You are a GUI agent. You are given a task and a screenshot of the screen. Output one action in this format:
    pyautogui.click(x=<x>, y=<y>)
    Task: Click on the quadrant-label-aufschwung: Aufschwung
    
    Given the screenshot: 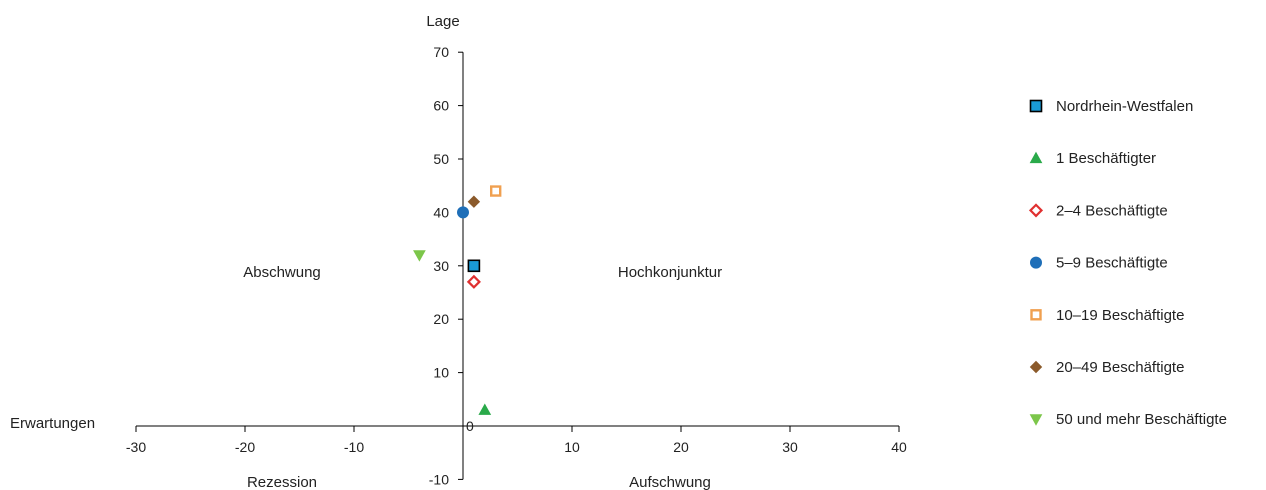 What is the action you would take?
    pyautogui.click(x=670, y=482)
    